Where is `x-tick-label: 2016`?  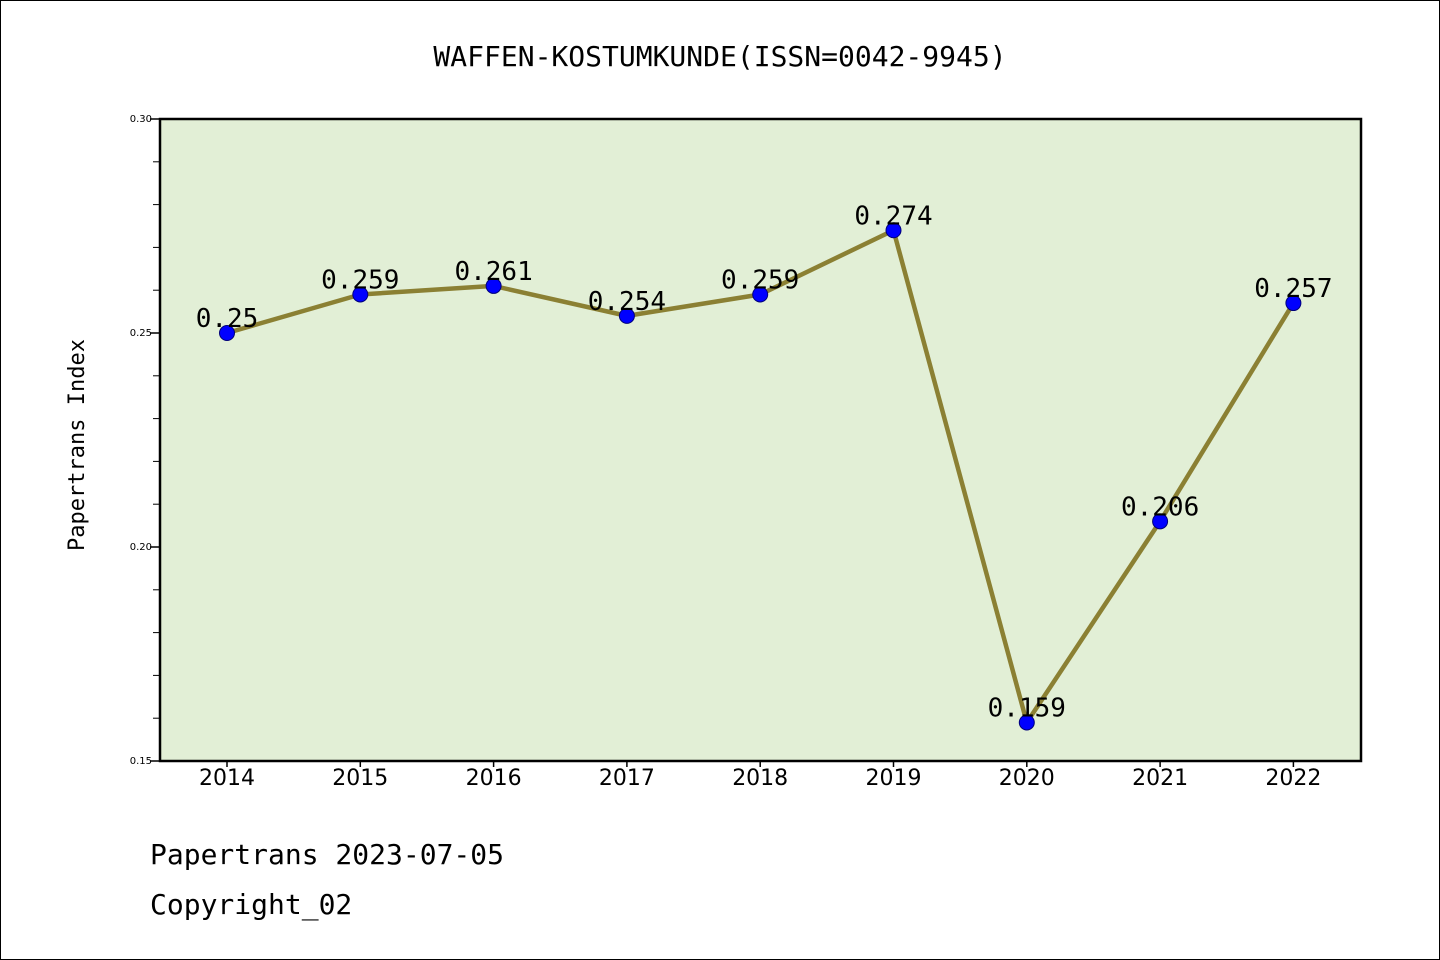
x-tick-label: 2016 is located at coordinates (494, 778).